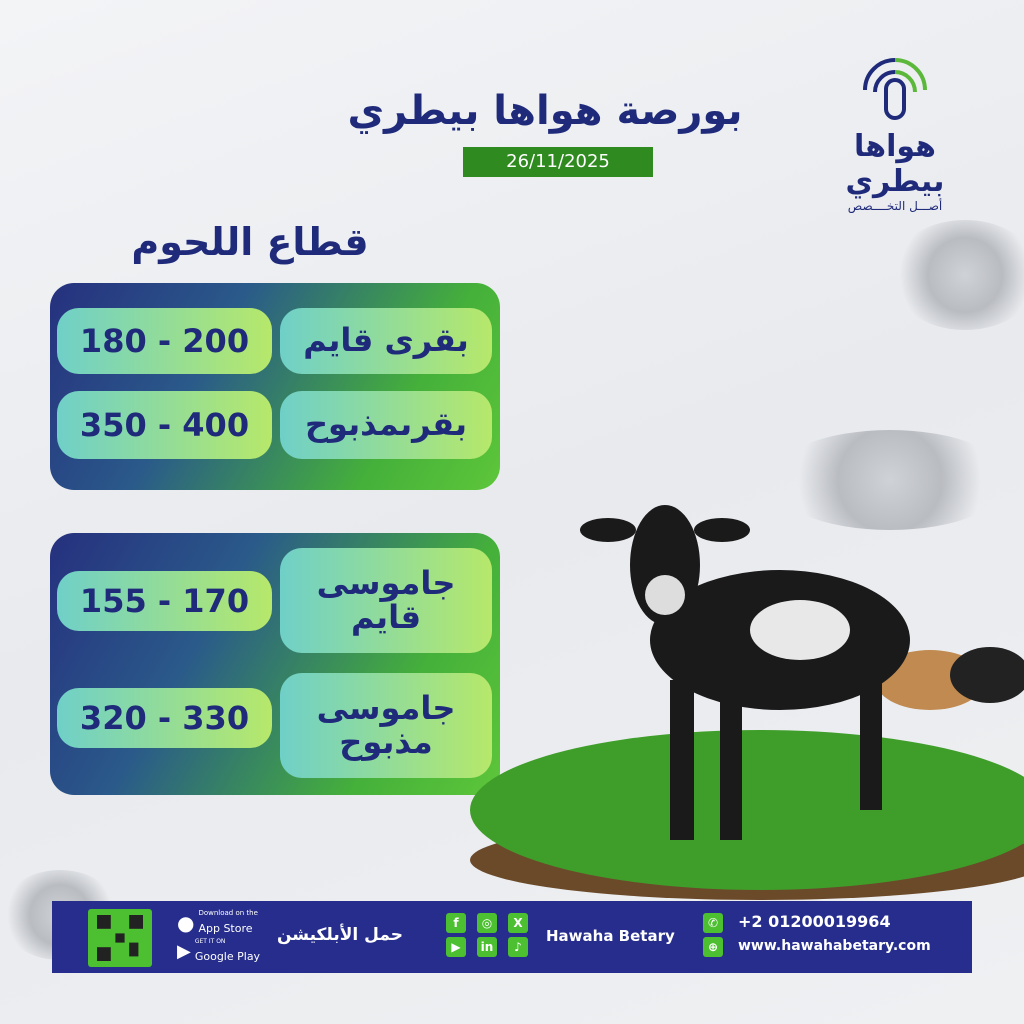 This screenshot has height=1024, width=1024. I want to click on website-link: www.hawahabetary.com, so click(834, 946).